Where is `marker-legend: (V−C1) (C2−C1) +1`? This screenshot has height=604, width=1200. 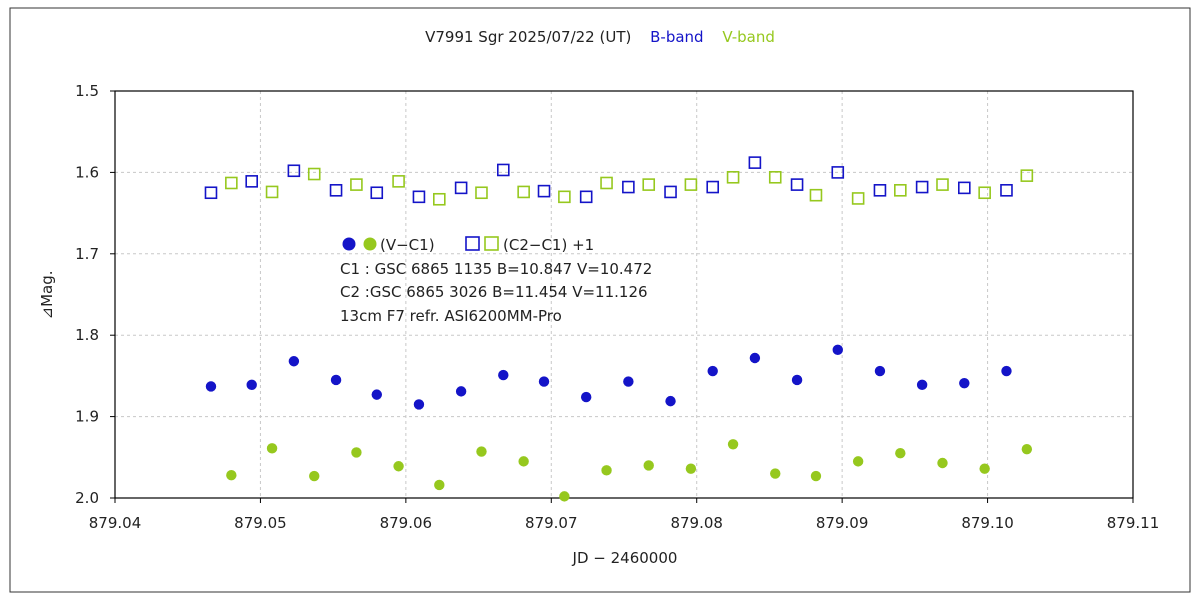 marker-legend: (V−C1) (C2−C1) +1 is located at coordinates (468, 245).